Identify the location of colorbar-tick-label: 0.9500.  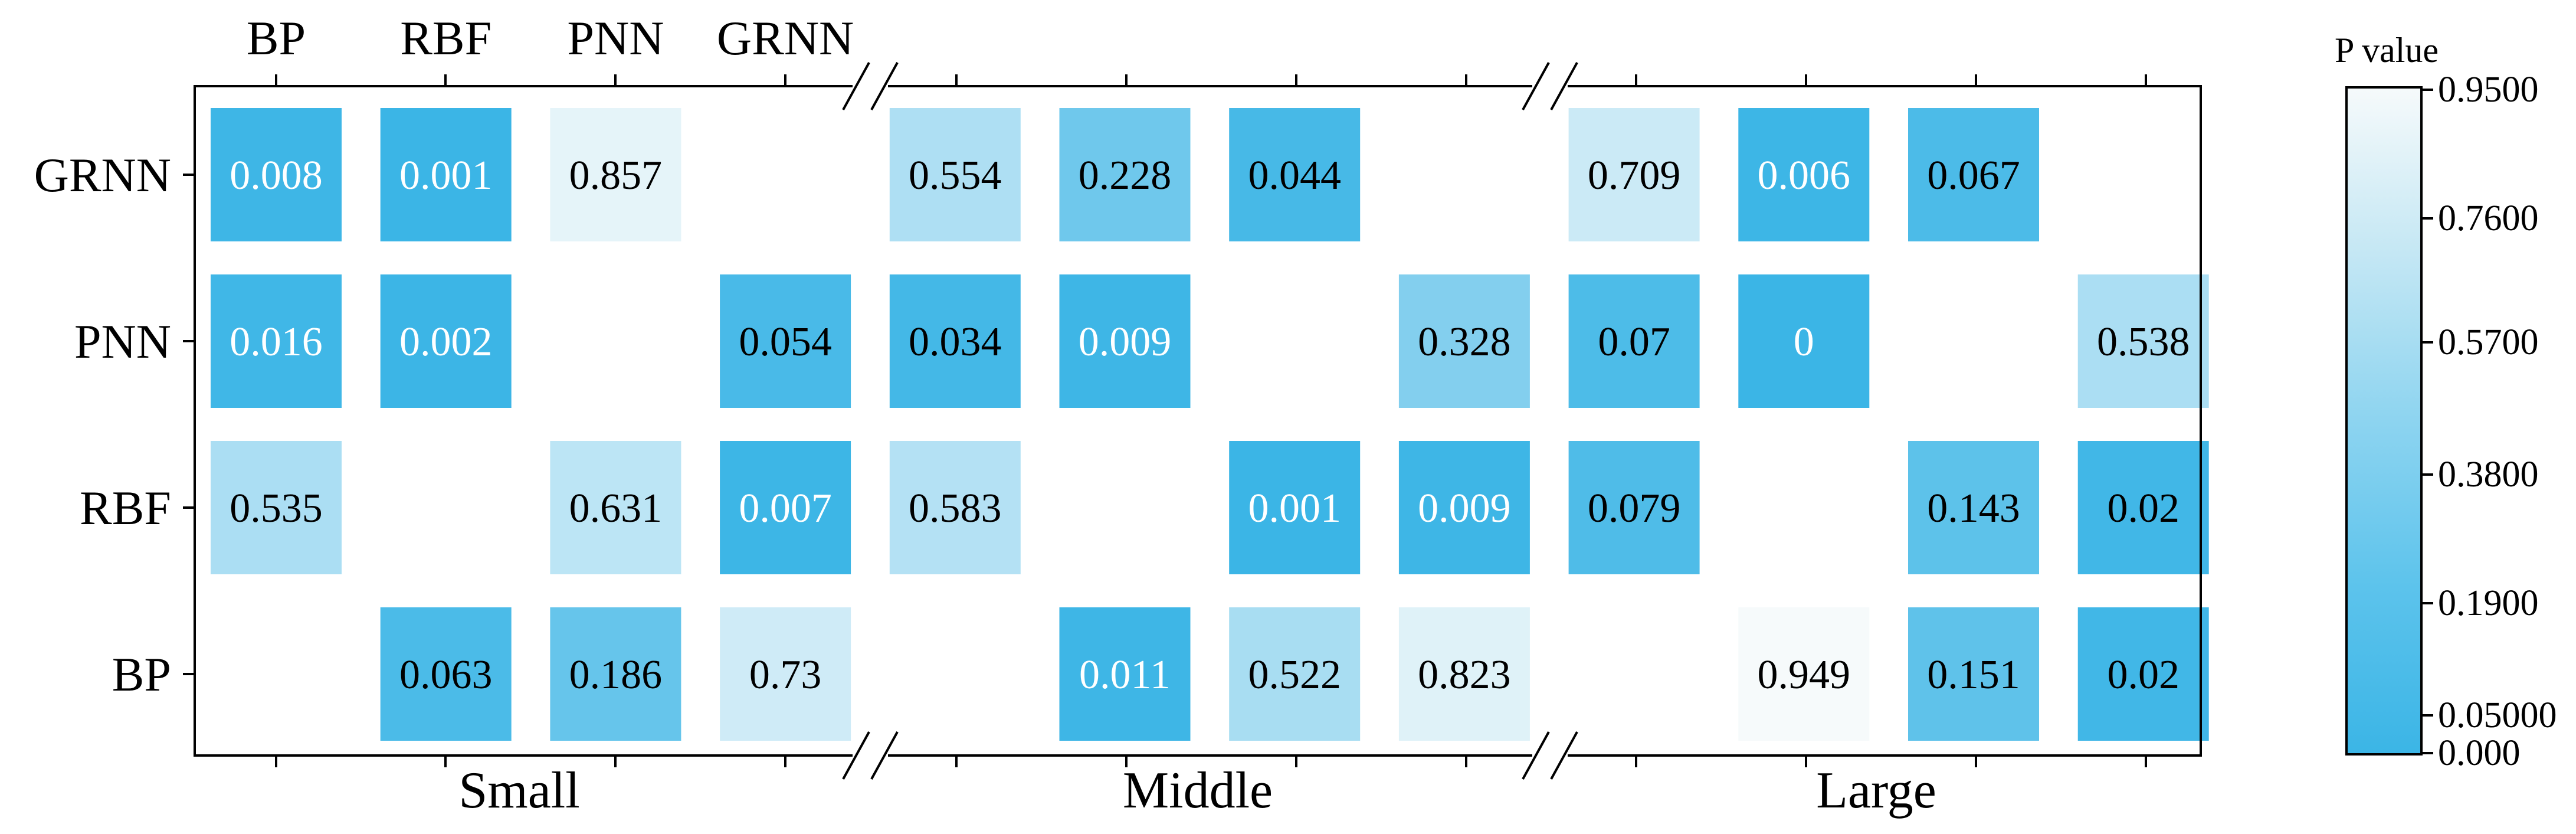
(2488, 90).